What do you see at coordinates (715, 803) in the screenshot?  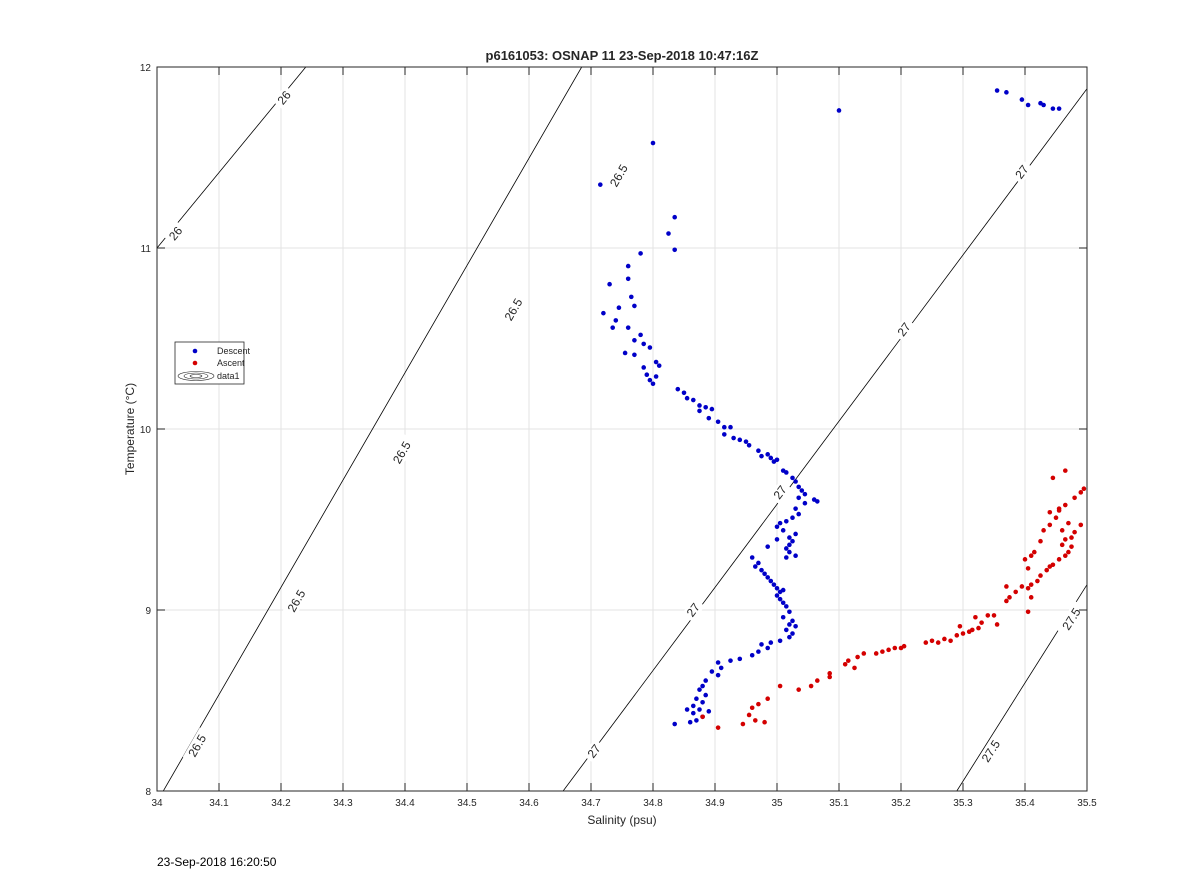 I see `x-tick-label: 34.9` at bounding box center [715, 803].